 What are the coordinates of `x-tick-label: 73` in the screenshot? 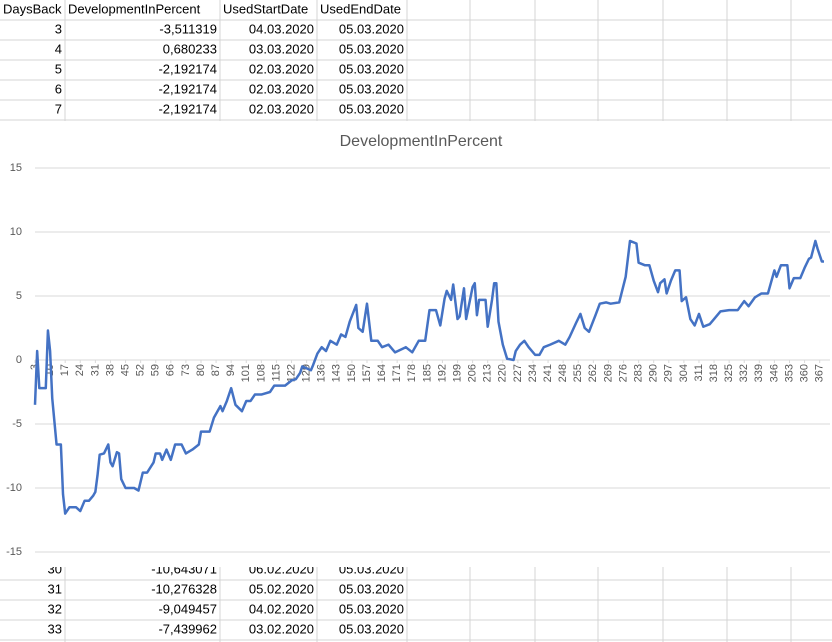 It's located at (186, 370).